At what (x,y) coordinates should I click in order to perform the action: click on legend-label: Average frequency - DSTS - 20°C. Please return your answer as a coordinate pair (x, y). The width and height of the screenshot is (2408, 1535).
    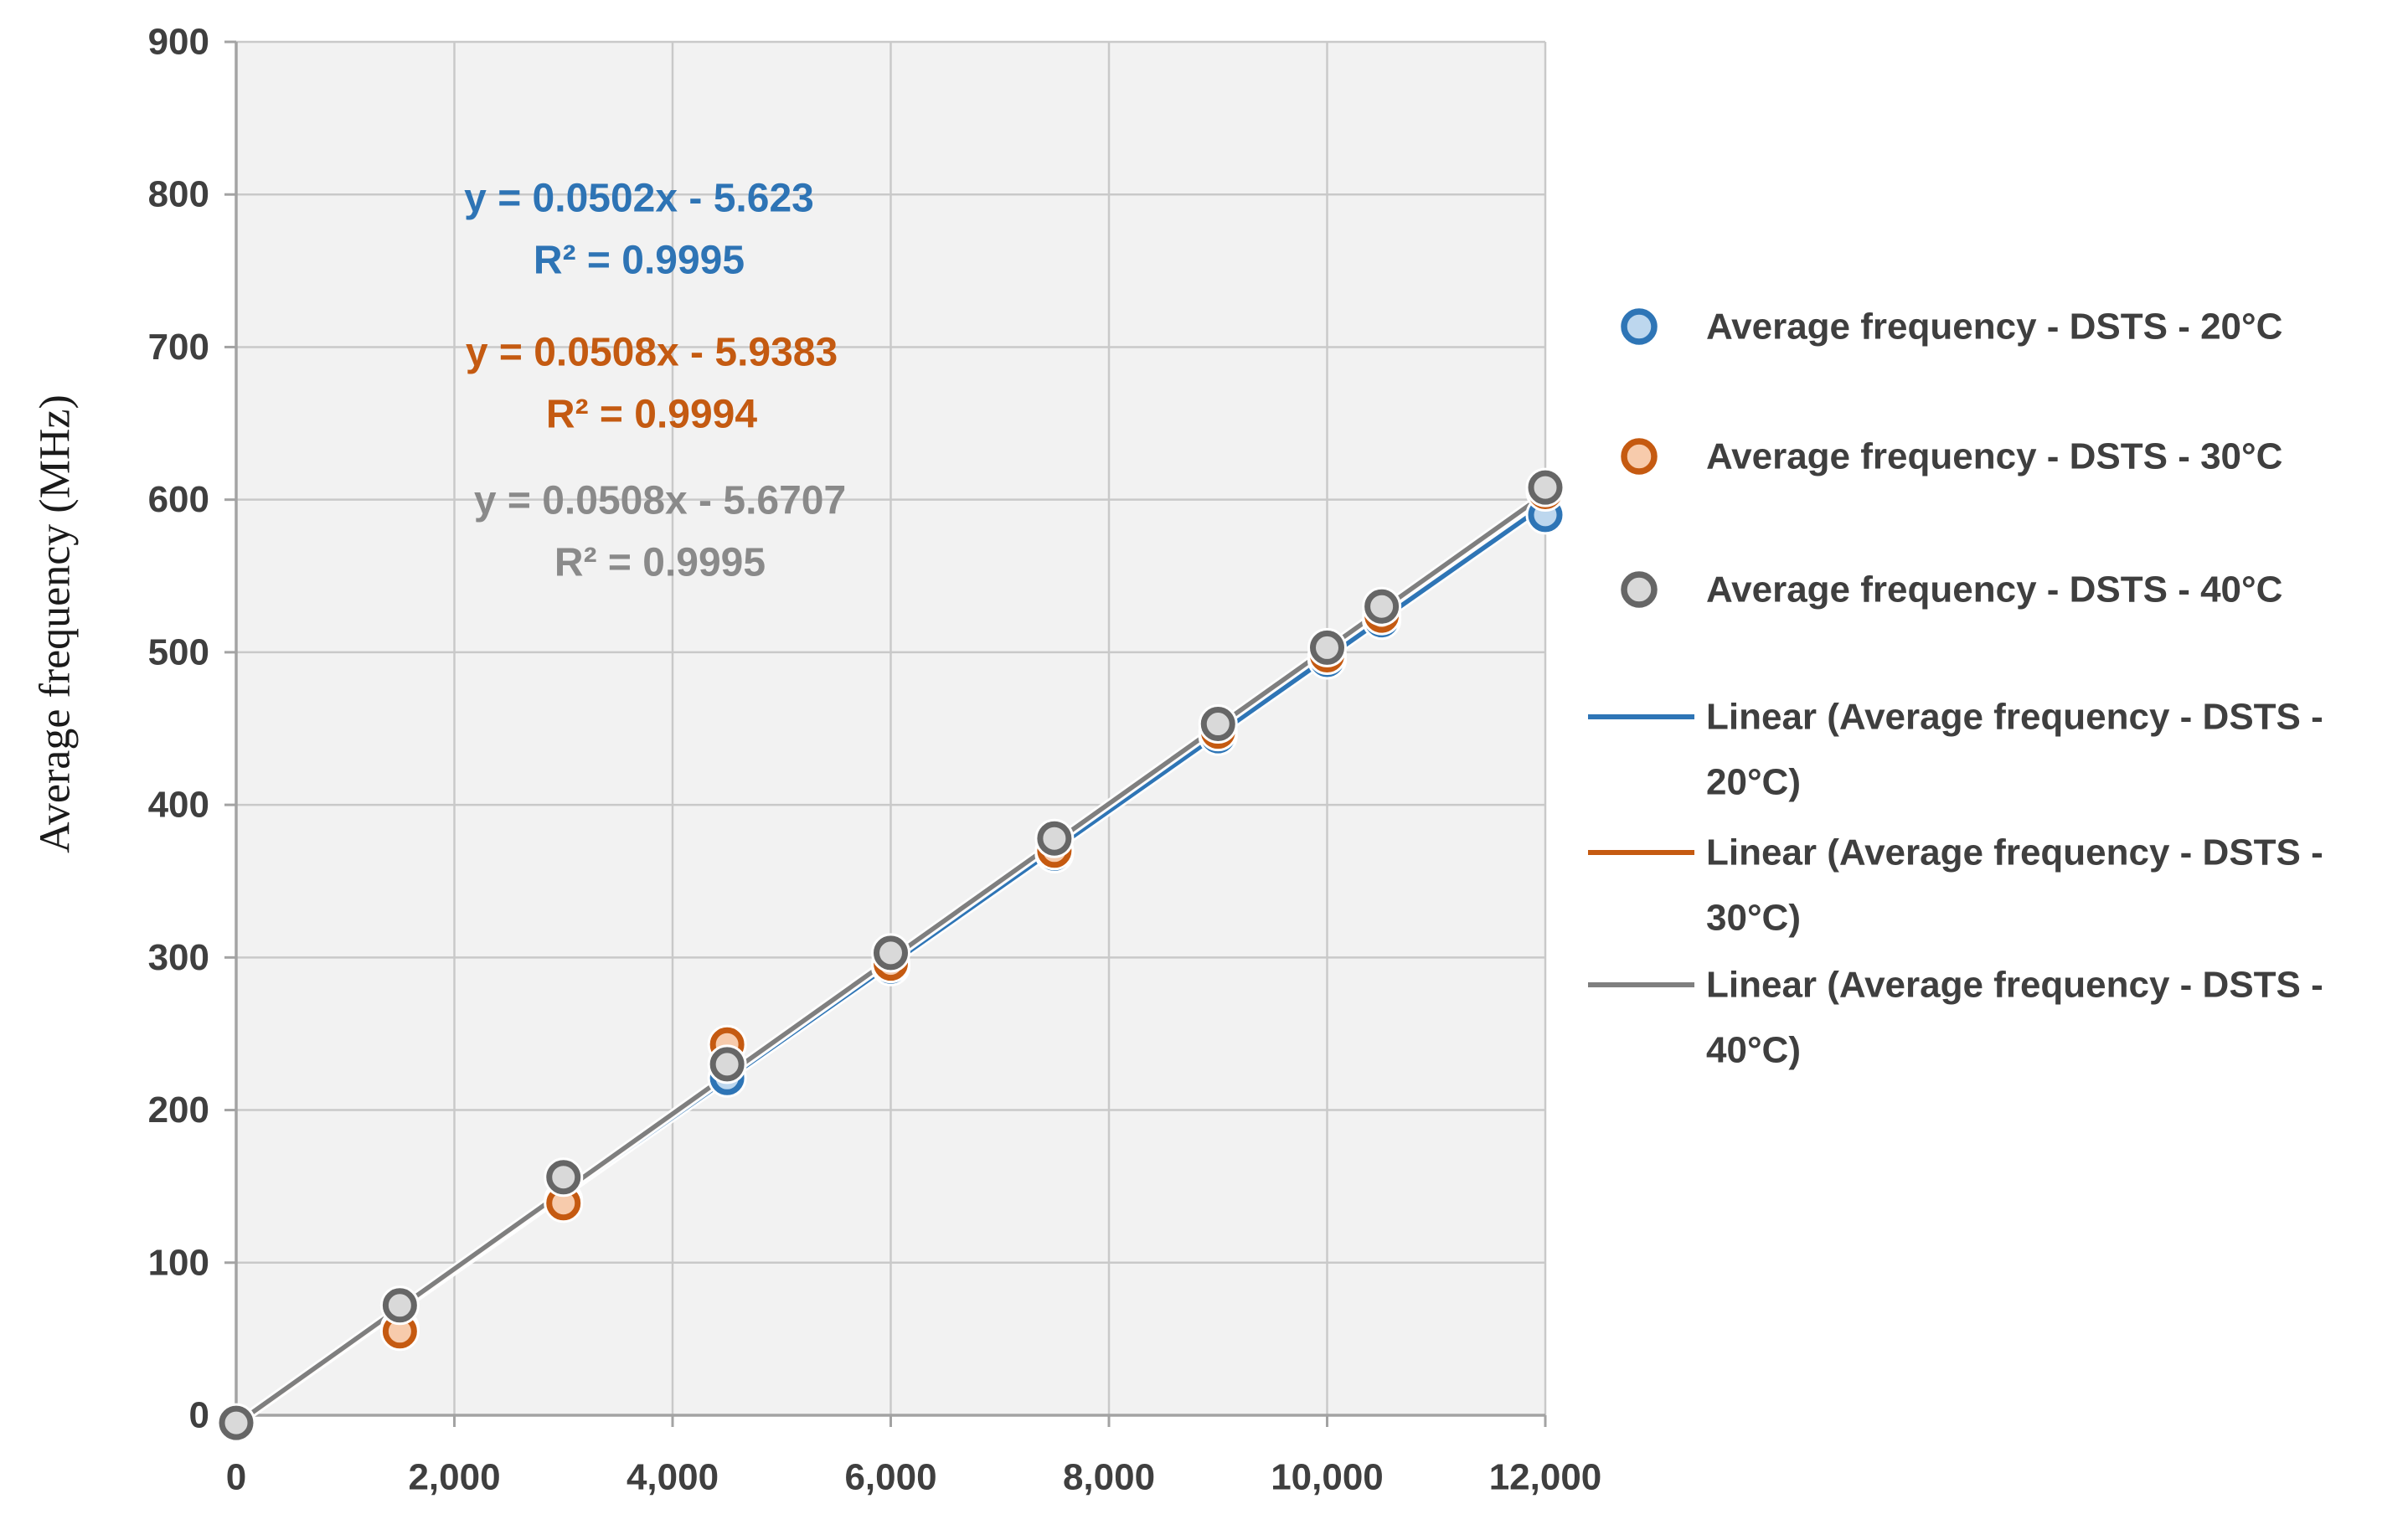
    Looking at the image, I should click on (1994, 327).